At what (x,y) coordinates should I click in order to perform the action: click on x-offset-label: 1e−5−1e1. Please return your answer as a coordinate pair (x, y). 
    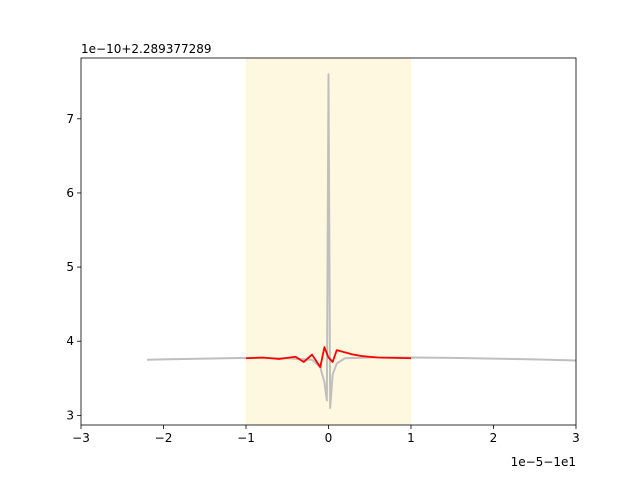
    Looking at the image, I should click on (543, 462).